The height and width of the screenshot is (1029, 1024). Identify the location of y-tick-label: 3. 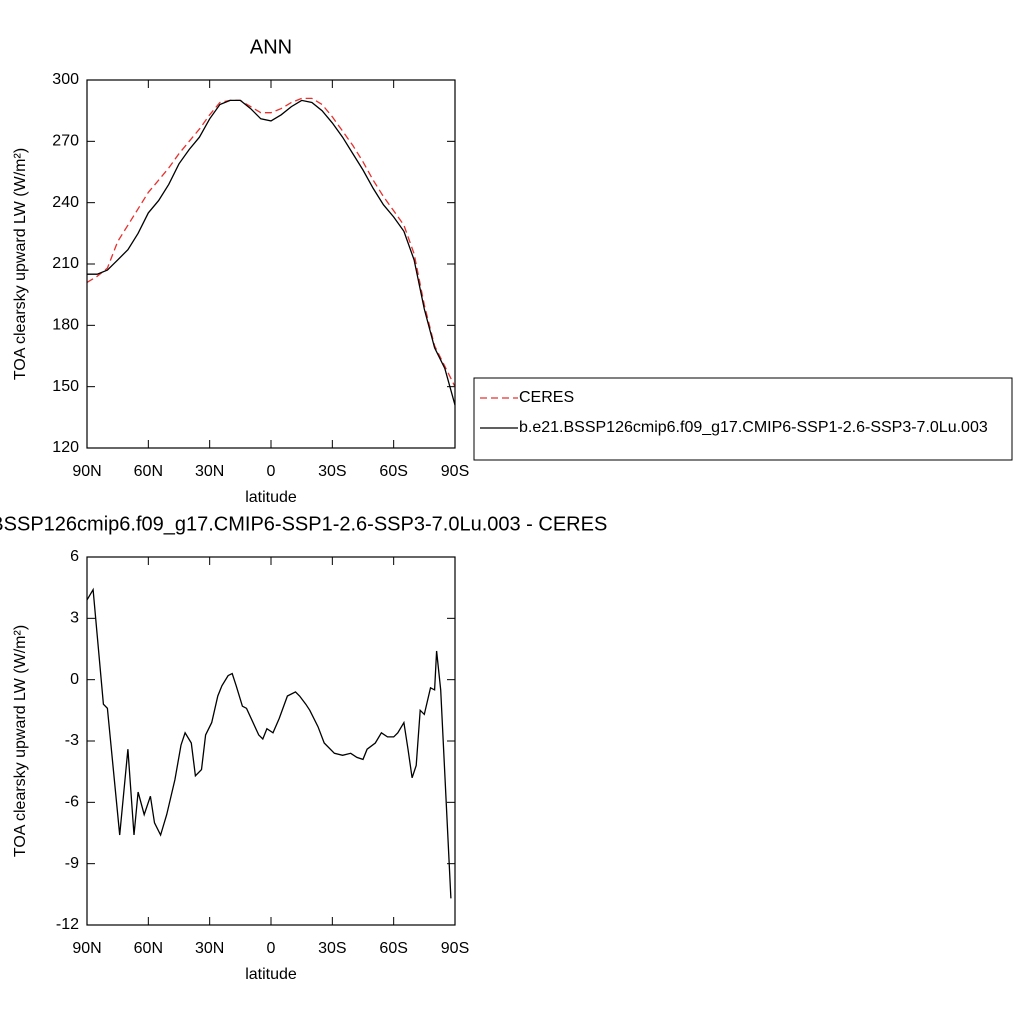
(74, 618).